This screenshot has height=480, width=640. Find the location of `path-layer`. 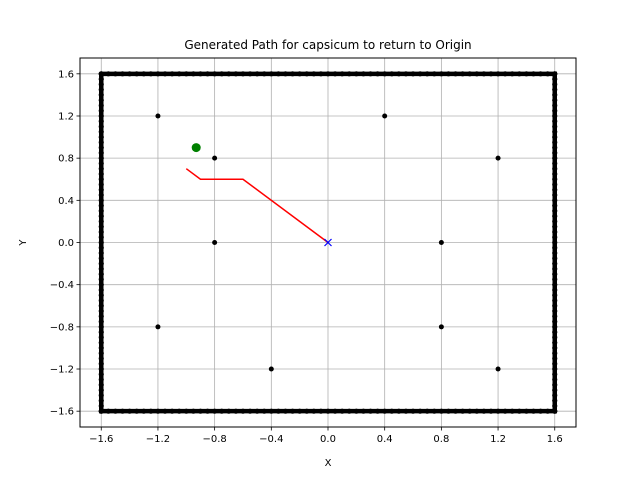

path-layer is located at coordinates (257, 206).